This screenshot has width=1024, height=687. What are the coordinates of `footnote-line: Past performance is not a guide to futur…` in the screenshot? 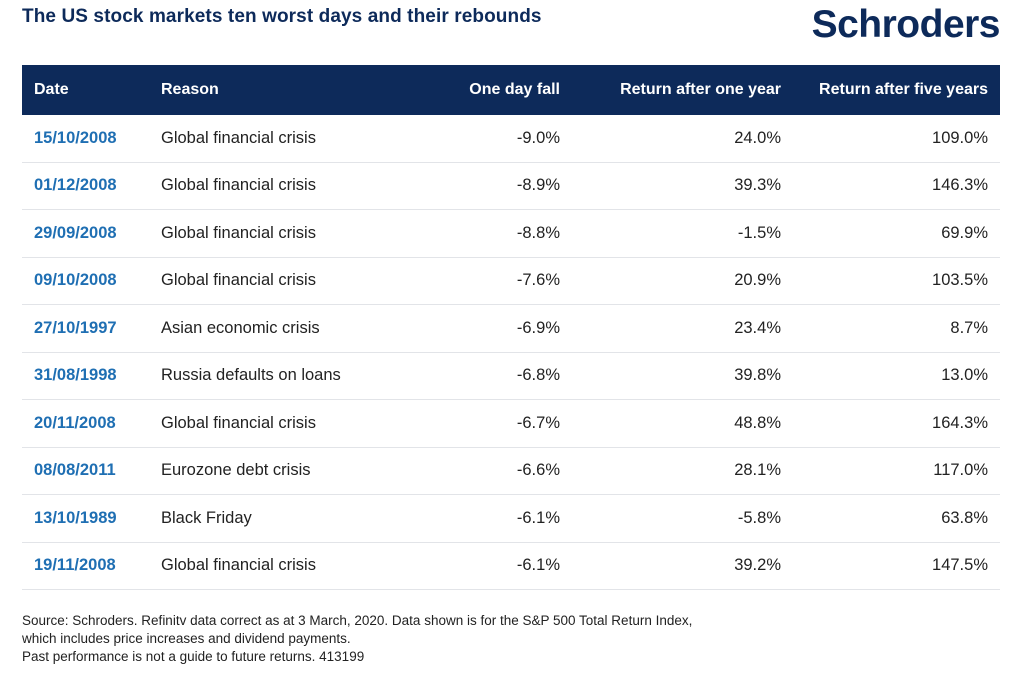 It's located at (193, 656).